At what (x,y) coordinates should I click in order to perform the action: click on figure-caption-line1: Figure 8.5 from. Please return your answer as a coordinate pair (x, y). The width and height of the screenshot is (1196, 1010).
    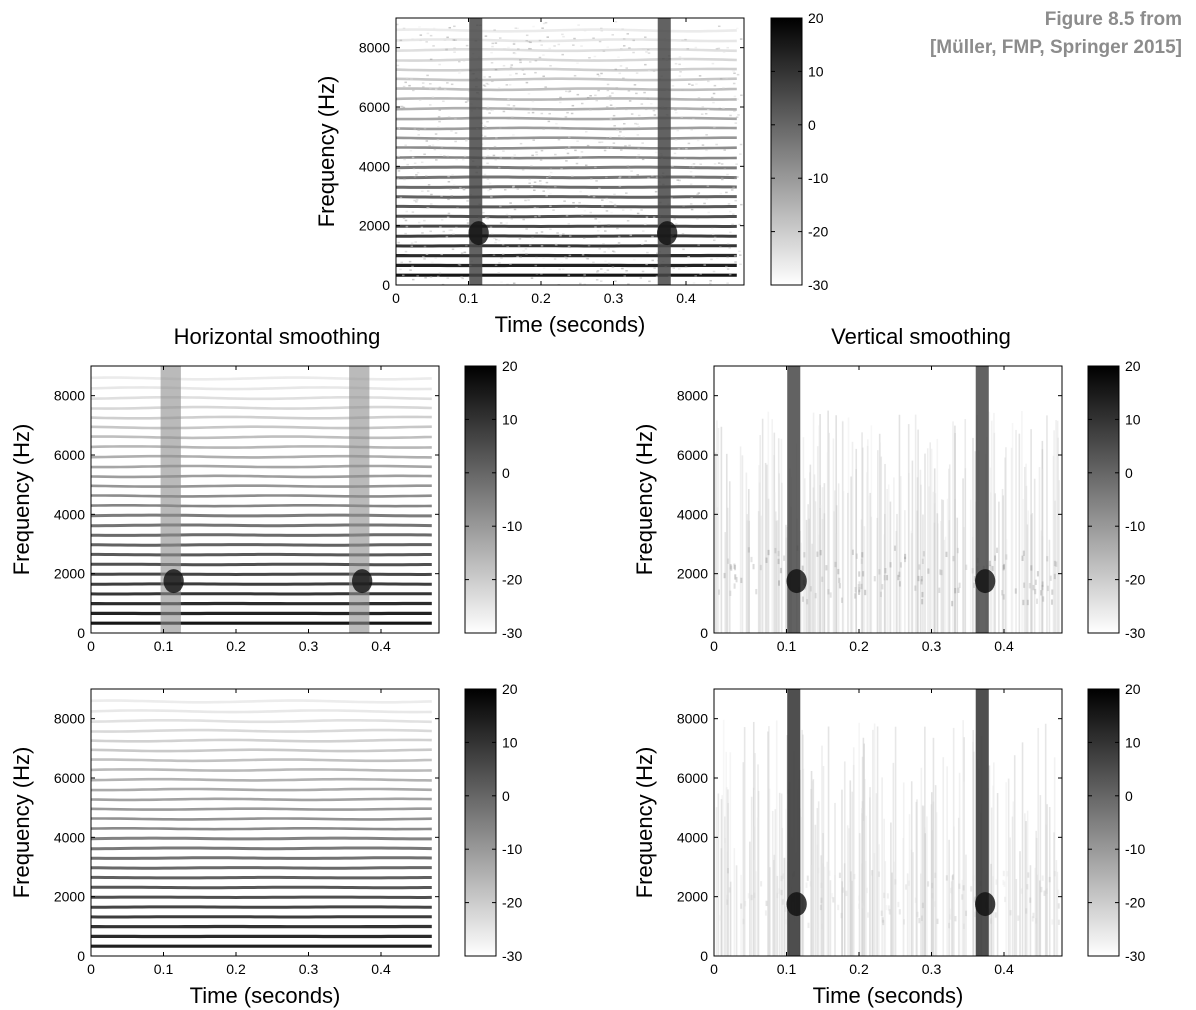
    Looking at the image, I should click on (1113, 19).